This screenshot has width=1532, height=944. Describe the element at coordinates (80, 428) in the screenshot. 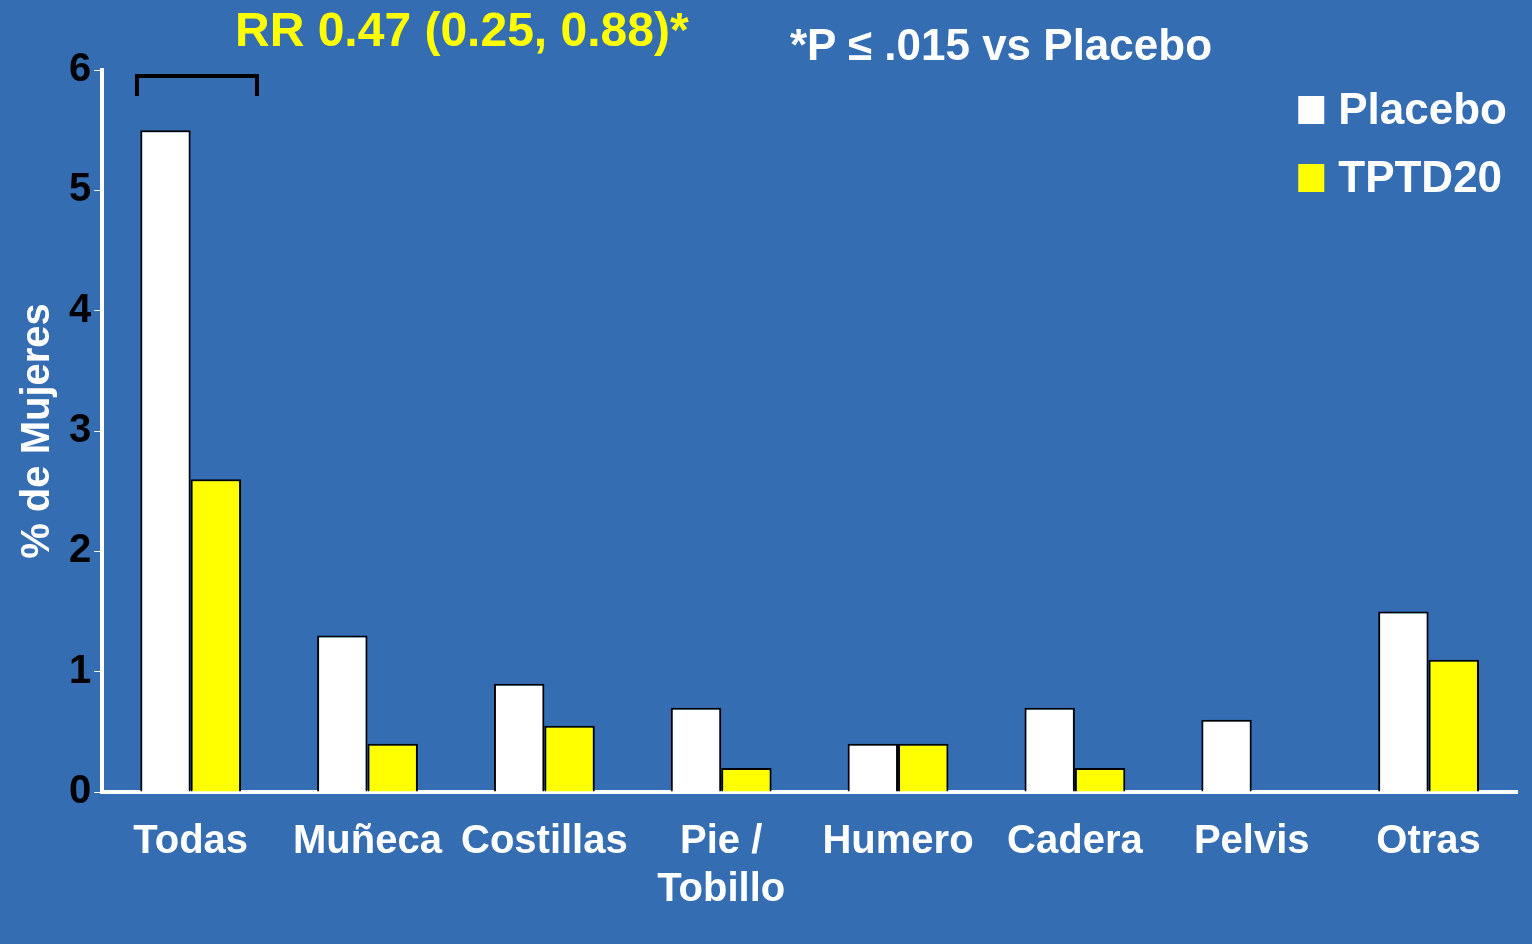

I see `y-tick-label: 3` at that location.